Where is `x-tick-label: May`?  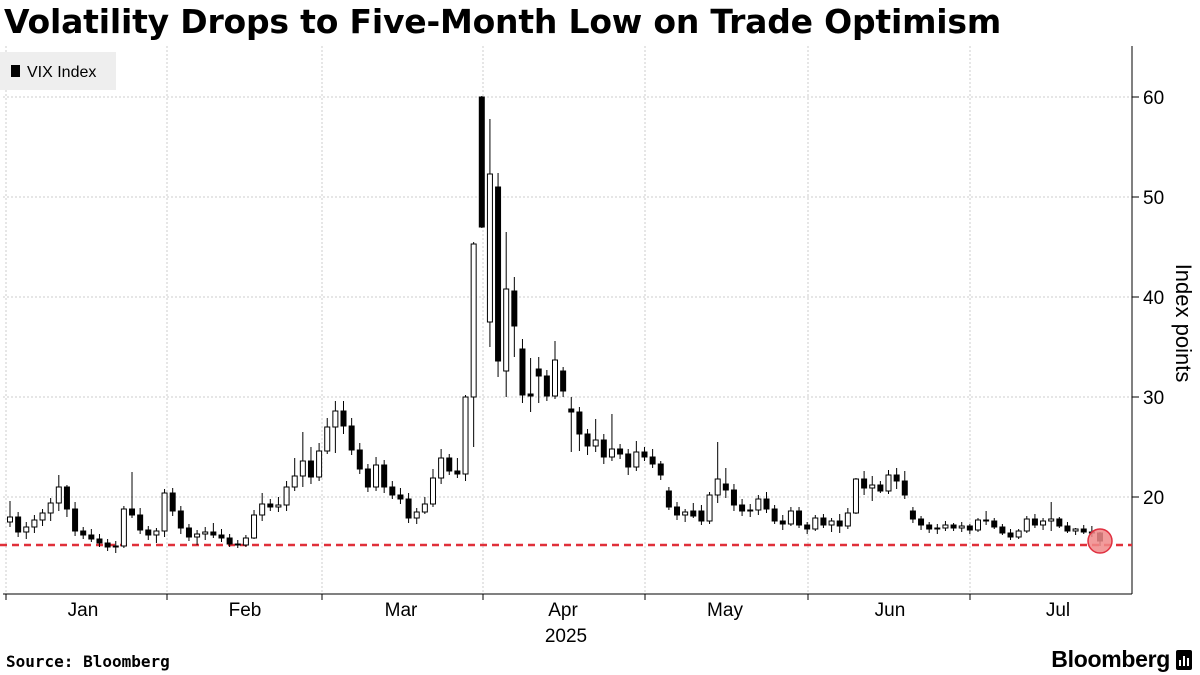
x-tick-label: May is located at coordinates (725, 610).